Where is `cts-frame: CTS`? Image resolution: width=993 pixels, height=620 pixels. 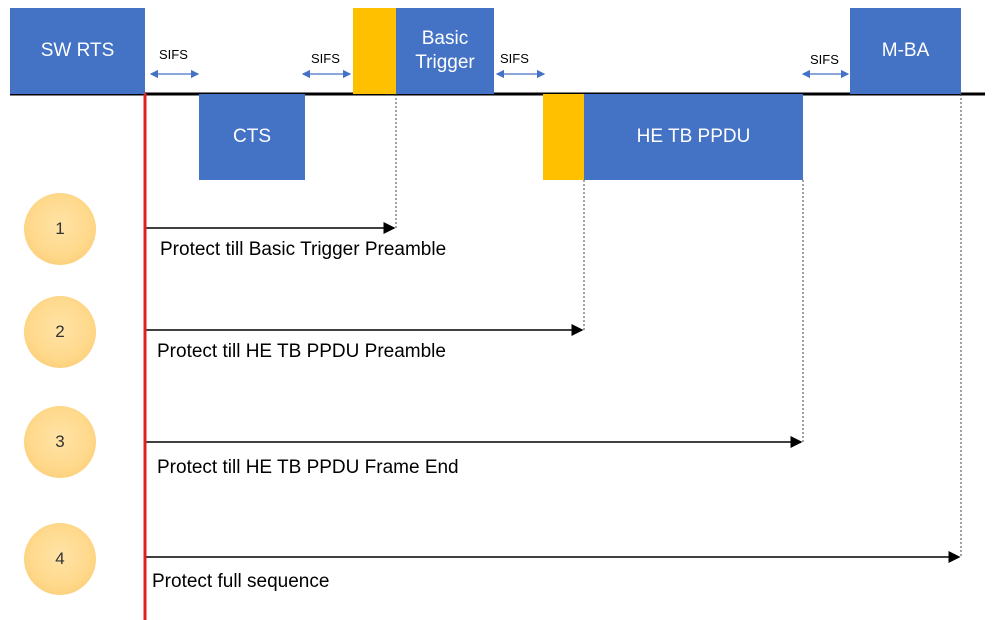
cts-frame: CTS is located at coordinates (252, 137).